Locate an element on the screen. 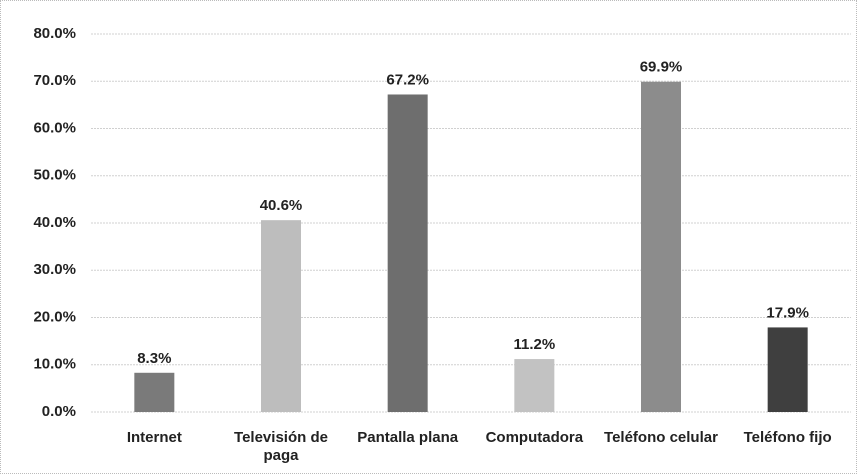 This screenshot has width=857, height=474. data-label: 67.2% is located at coordinates (407, 79).